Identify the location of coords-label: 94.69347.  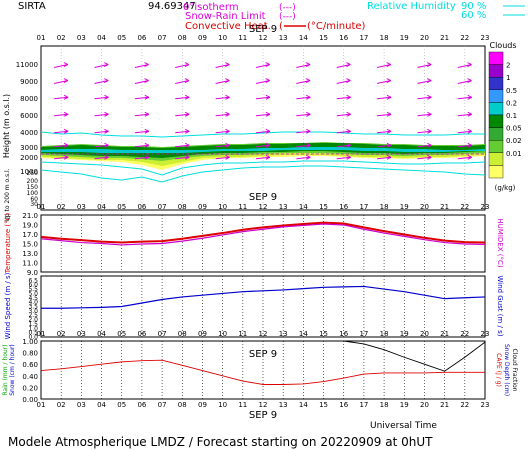
(172, 6).